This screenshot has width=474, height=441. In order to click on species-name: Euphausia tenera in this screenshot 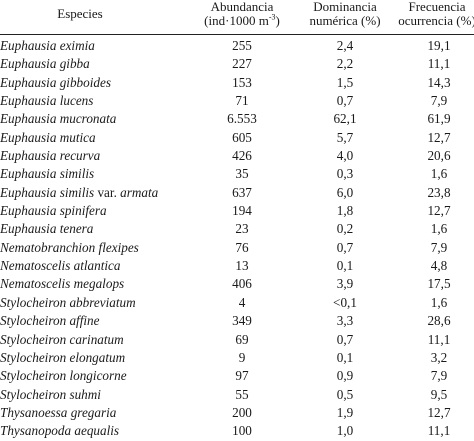, I will do `click(47, 229)`.